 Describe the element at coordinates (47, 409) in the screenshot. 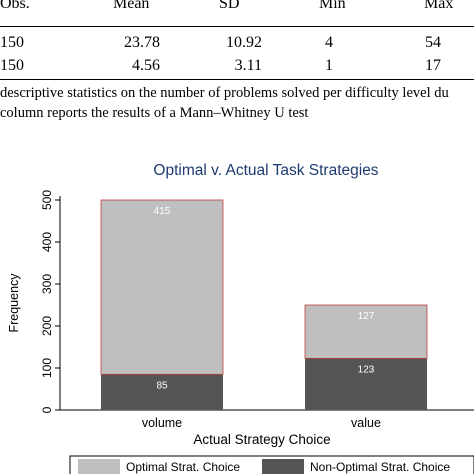

I see `y-tick-label: 0` at that location.